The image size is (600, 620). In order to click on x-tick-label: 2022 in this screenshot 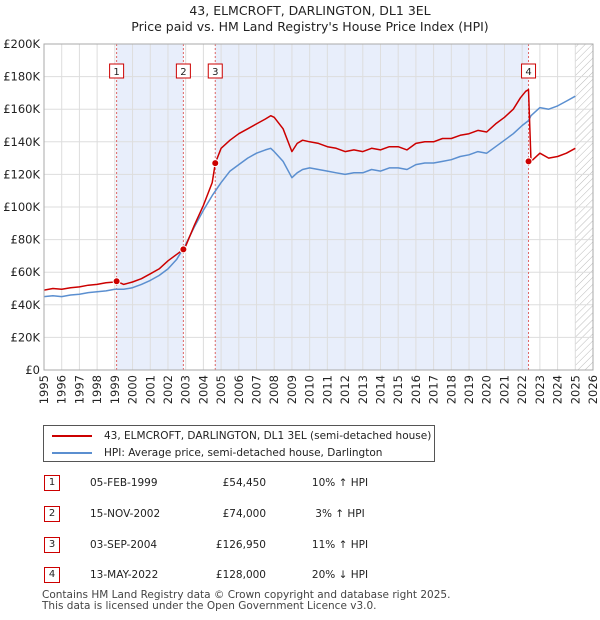, I will do `click(522, 389)`.